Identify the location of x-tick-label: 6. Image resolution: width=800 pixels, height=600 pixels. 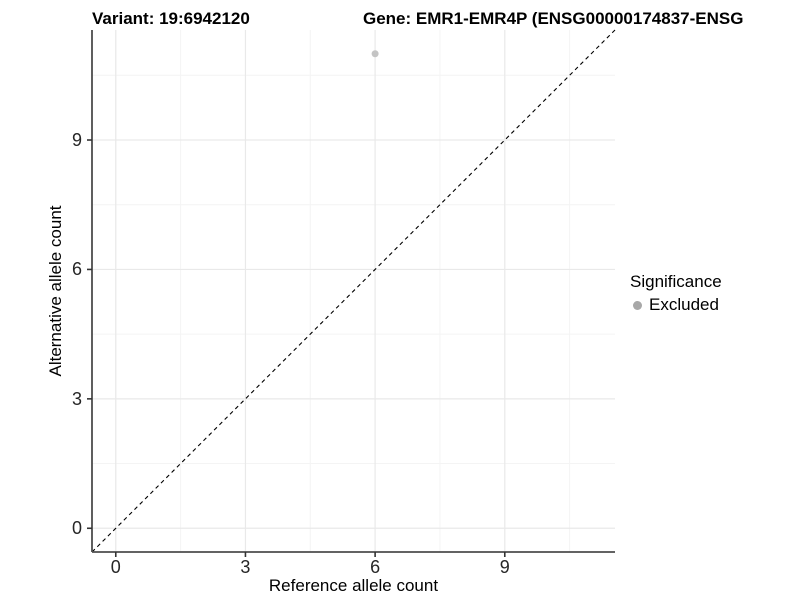
(375, 567).